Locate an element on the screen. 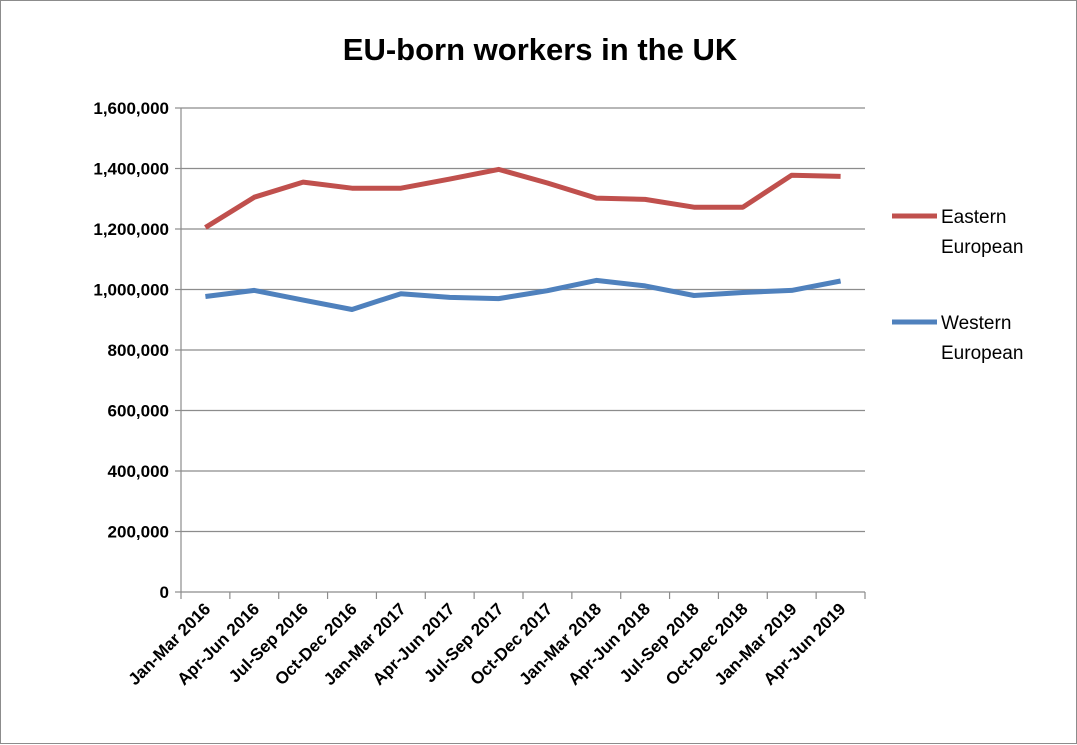  y-tick-label: 400,000 is located at coordinates (138, 471).